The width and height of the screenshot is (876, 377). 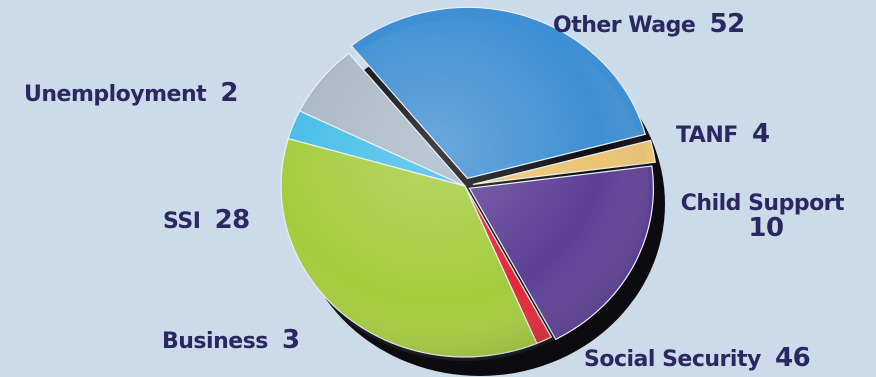 What do you see at coordinates (215, 341) in the screenshot?
I see `label-business-name: Business` at bounding box center [215, 341].